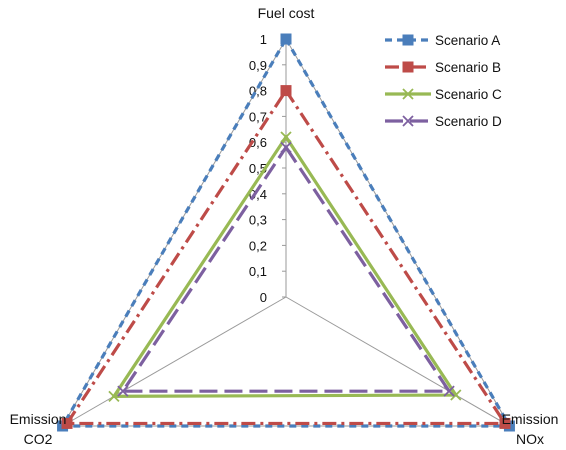 This screenshot has height=450, width=566. Describe the element at coordinates (467, 40) in the screenshot. I see `legend-label: Scenario A` at that location.